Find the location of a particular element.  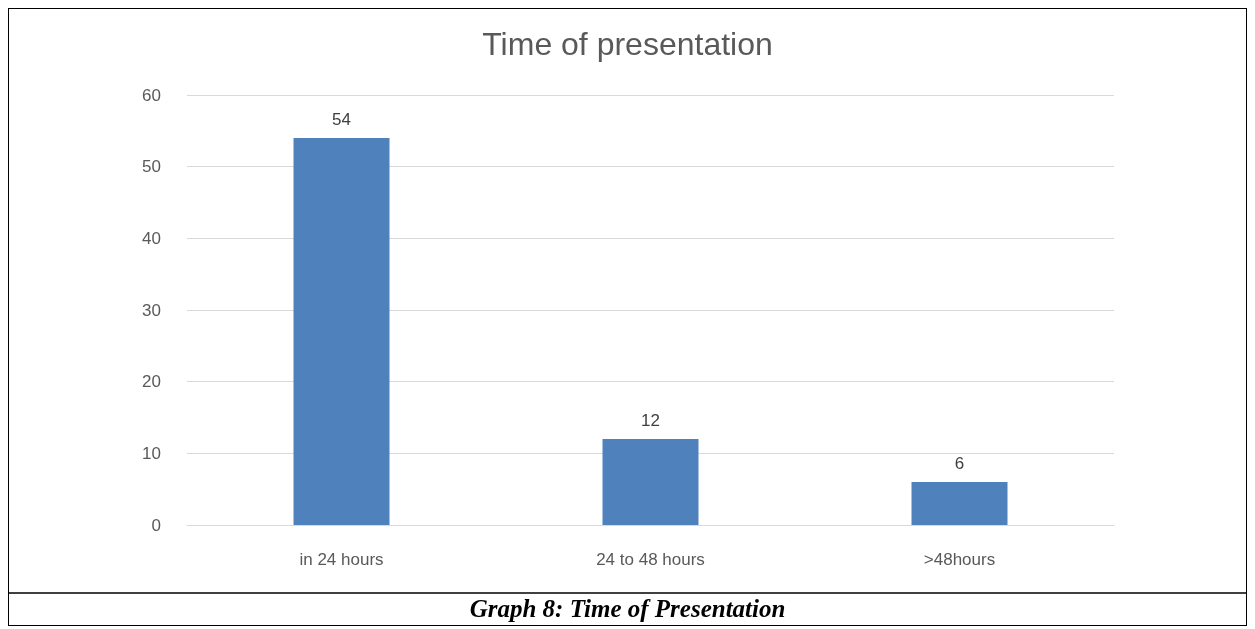

x-tick-label: 24 to 48 hours is located at coordinates (650, 559).